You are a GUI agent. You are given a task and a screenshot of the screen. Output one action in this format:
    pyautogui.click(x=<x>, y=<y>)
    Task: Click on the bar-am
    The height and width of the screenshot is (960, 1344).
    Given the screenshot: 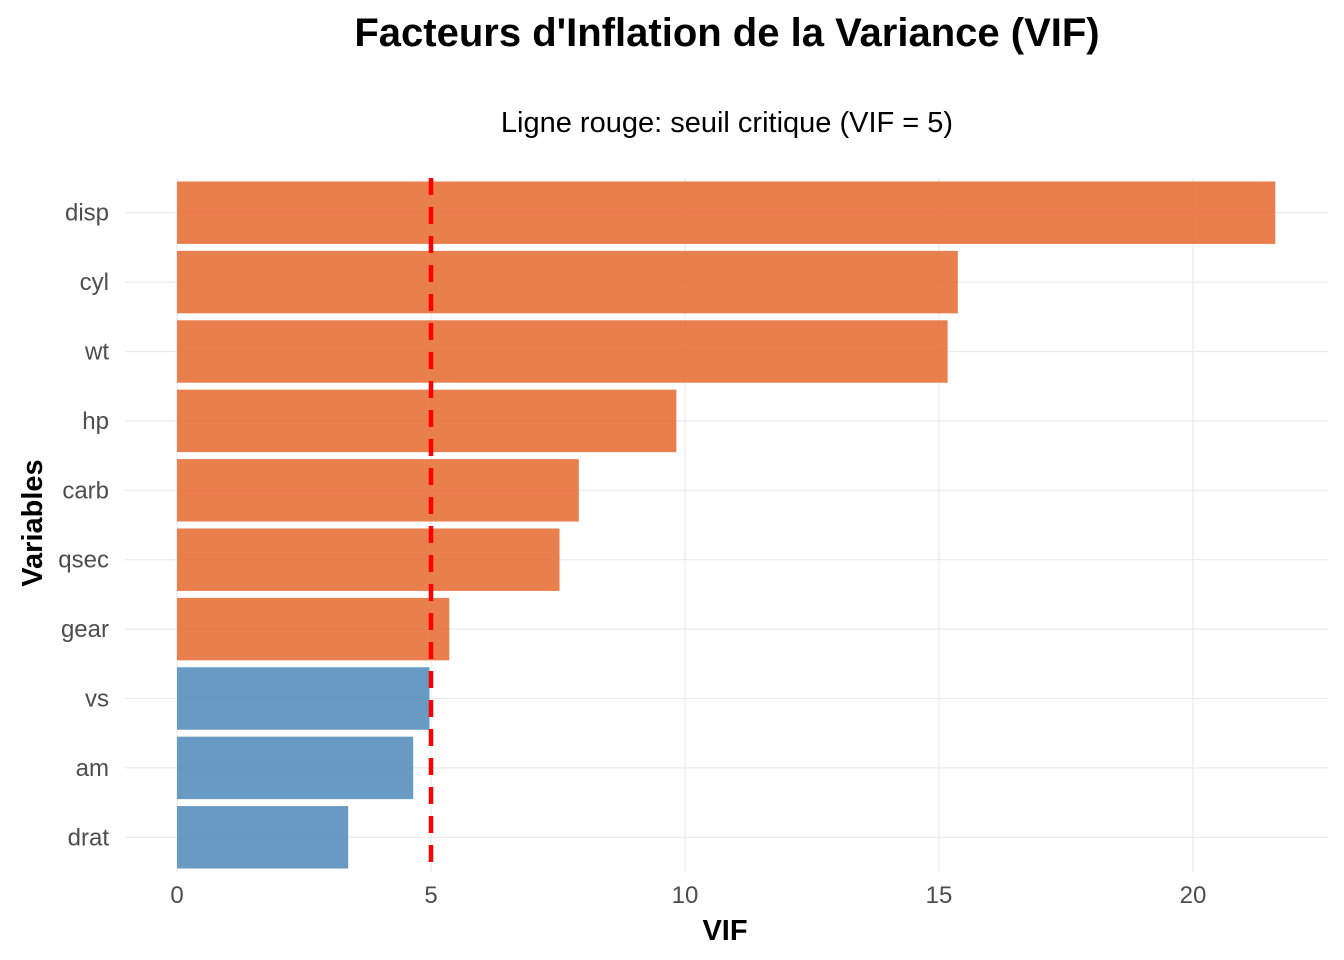 What is the action you would take?
    pyautogui.click(x=295, y=768)
    